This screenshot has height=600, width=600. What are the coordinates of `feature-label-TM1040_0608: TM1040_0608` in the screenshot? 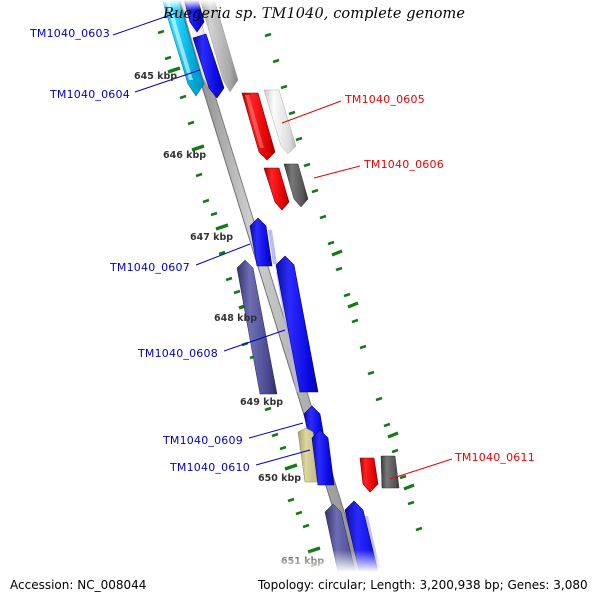 It's located at (178, 353).